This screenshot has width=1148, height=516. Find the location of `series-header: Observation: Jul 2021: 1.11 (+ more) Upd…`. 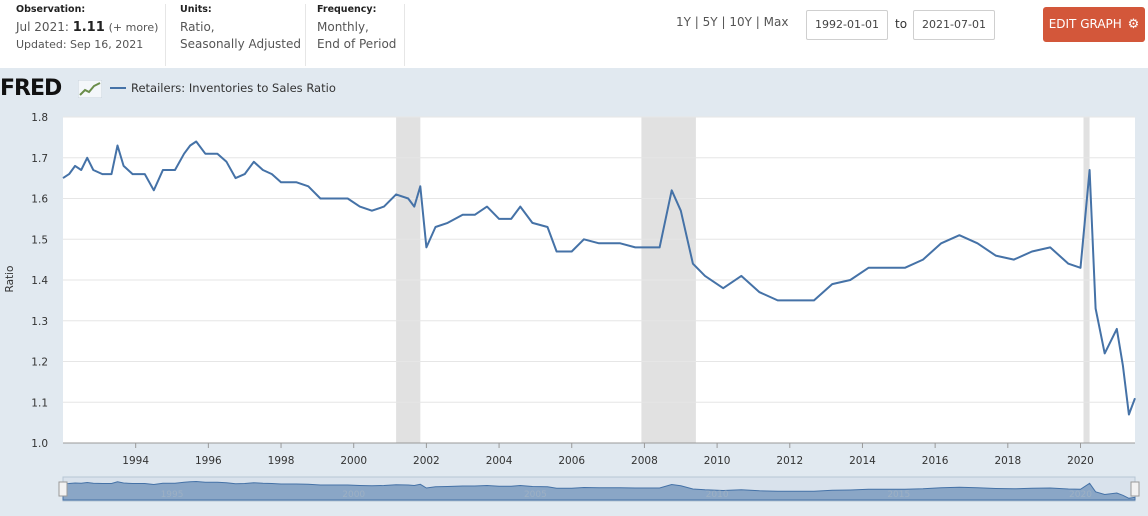

series-header: Observation: Jul 2021: 1.11 (+ more) Upd… is located at coordinates (574, 34).